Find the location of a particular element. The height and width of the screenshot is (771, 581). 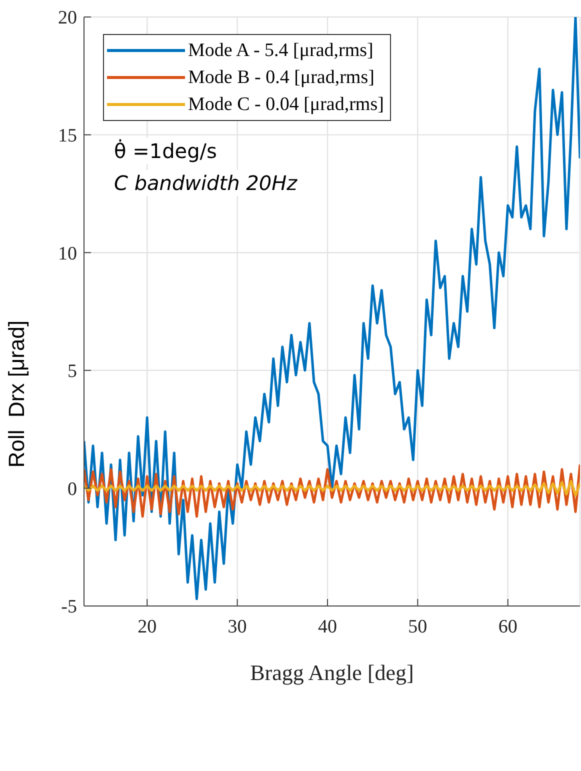

y-tick-label: 15 is located at coordinates (67, 136).